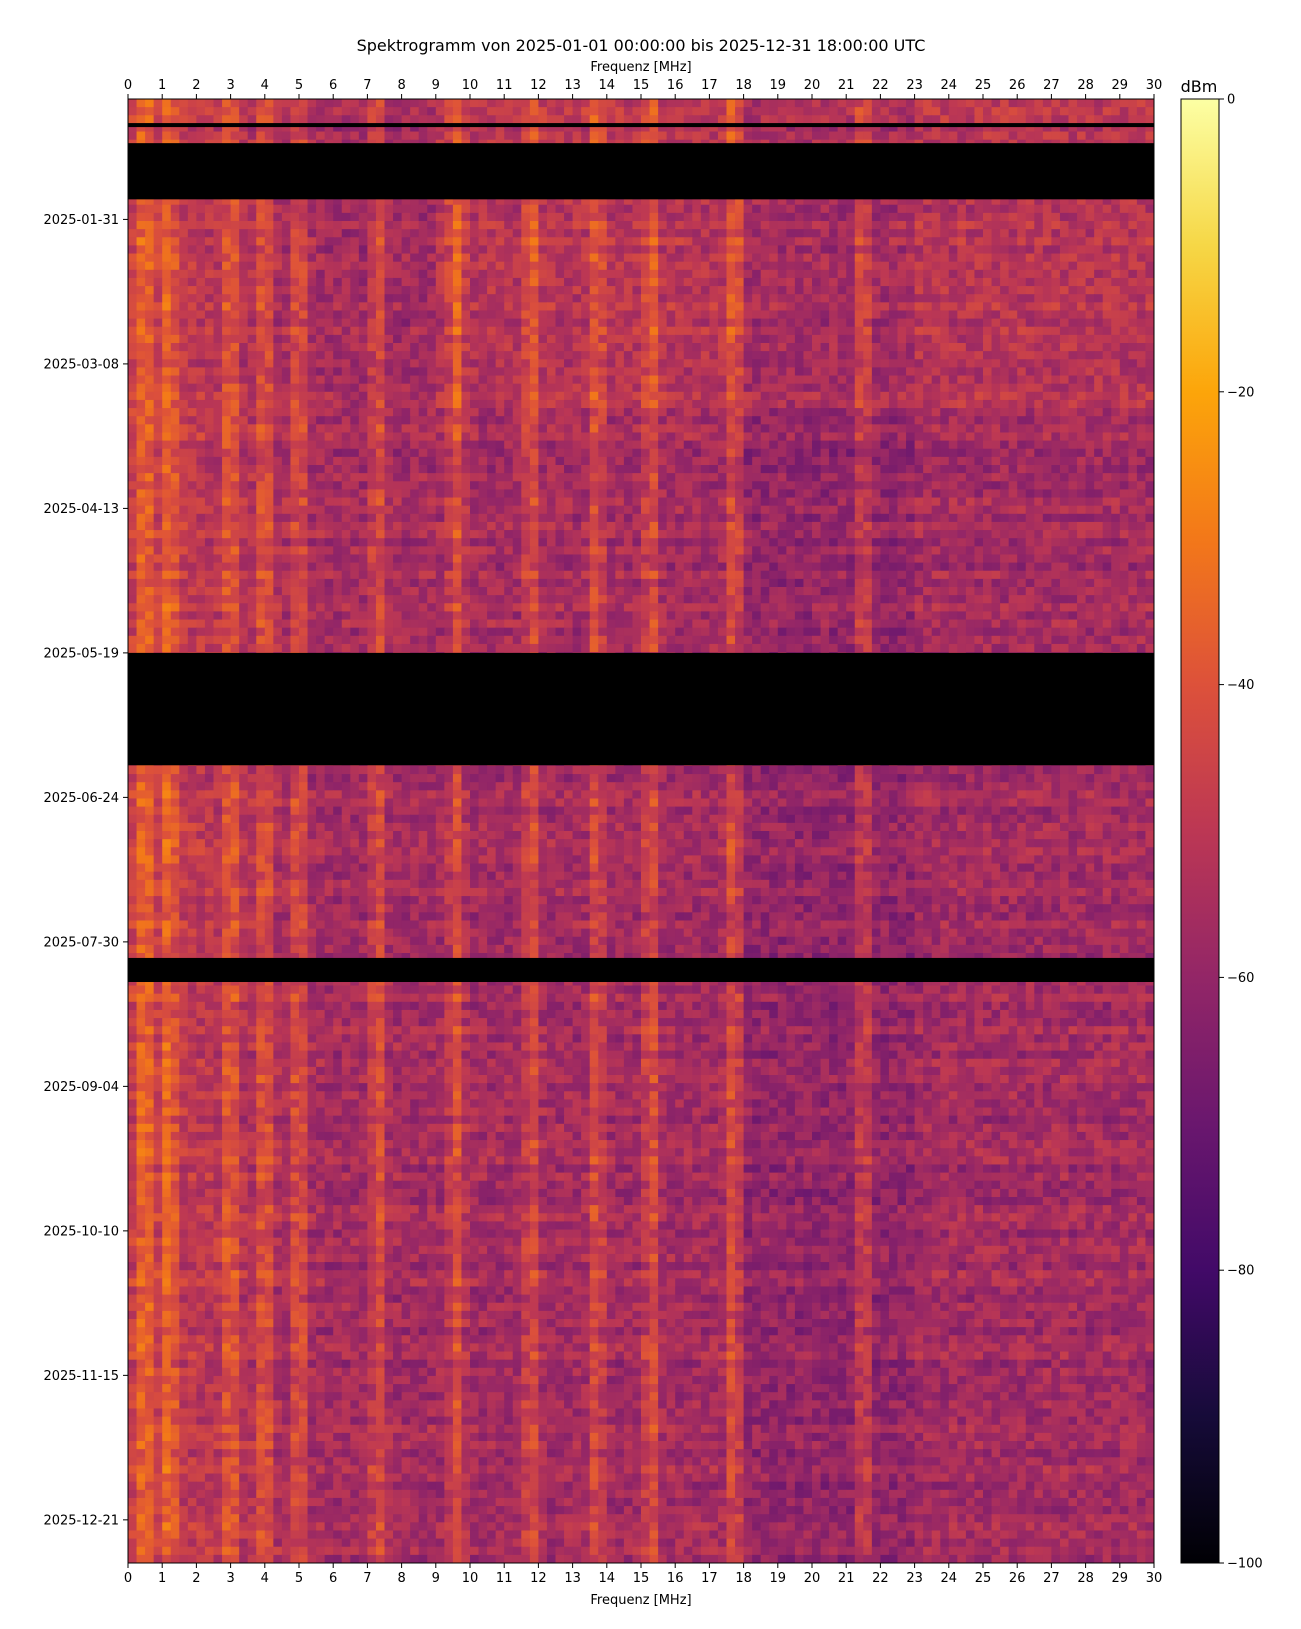  Describe the element at coordinates (641, 307) in the screenshot. I see `heatmap-row` at that location.